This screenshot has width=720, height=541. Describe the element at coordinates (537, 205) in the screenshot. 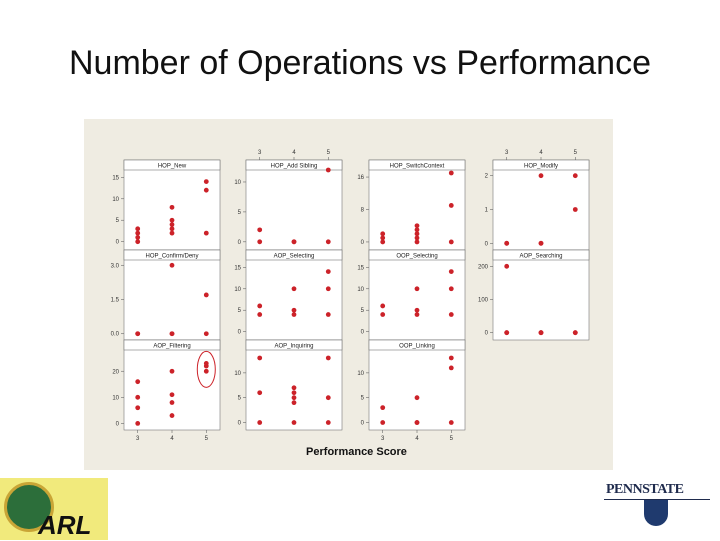

I see `panel-hop-modify: HOP_Modify 0 1 2` at that location.